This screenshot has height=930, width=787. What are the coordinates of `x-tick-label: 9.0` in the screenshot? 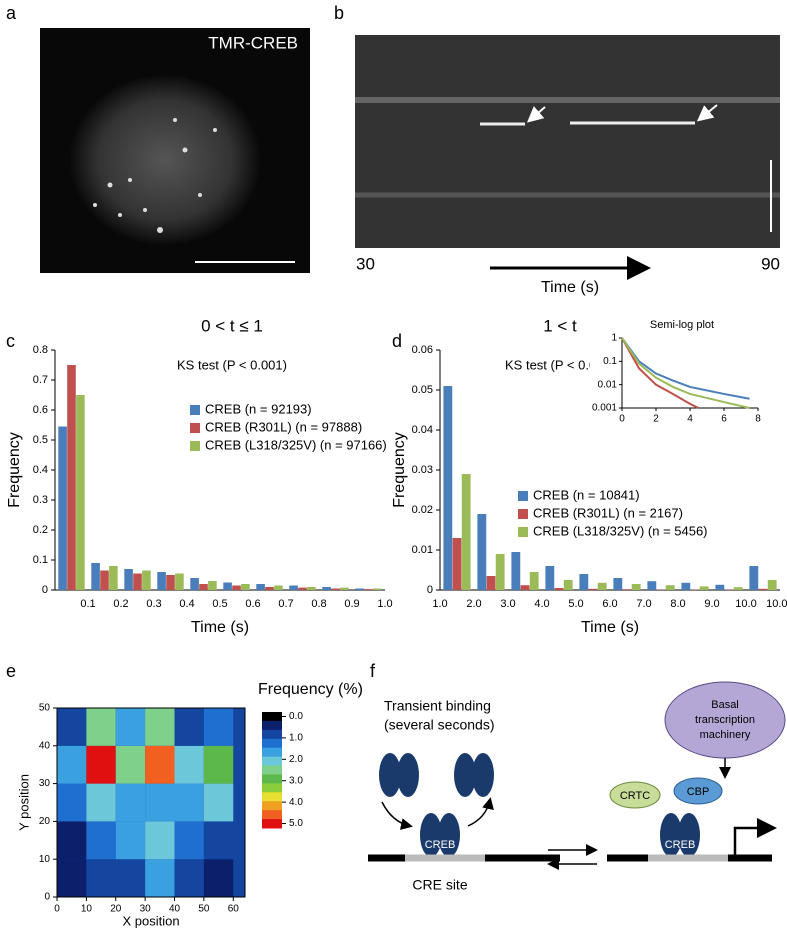 It's located at (711, 604).